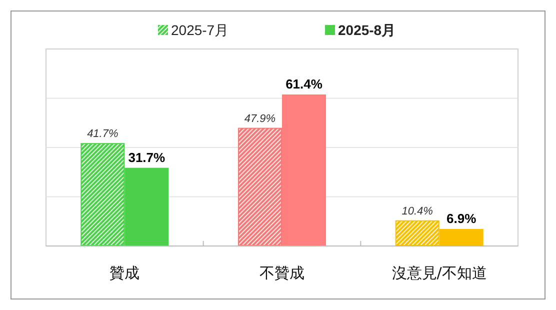 The image size is (556, 310). Describe the element at coordinates (200, 30) in the screenshot. I see `legend-label: 2025-7月` at that location.